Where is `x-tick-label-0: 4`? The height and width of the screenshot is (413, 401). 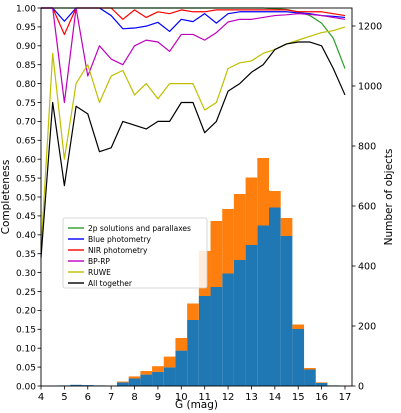
x-tick-label-0: 4 is located at coordinates (41, 397).